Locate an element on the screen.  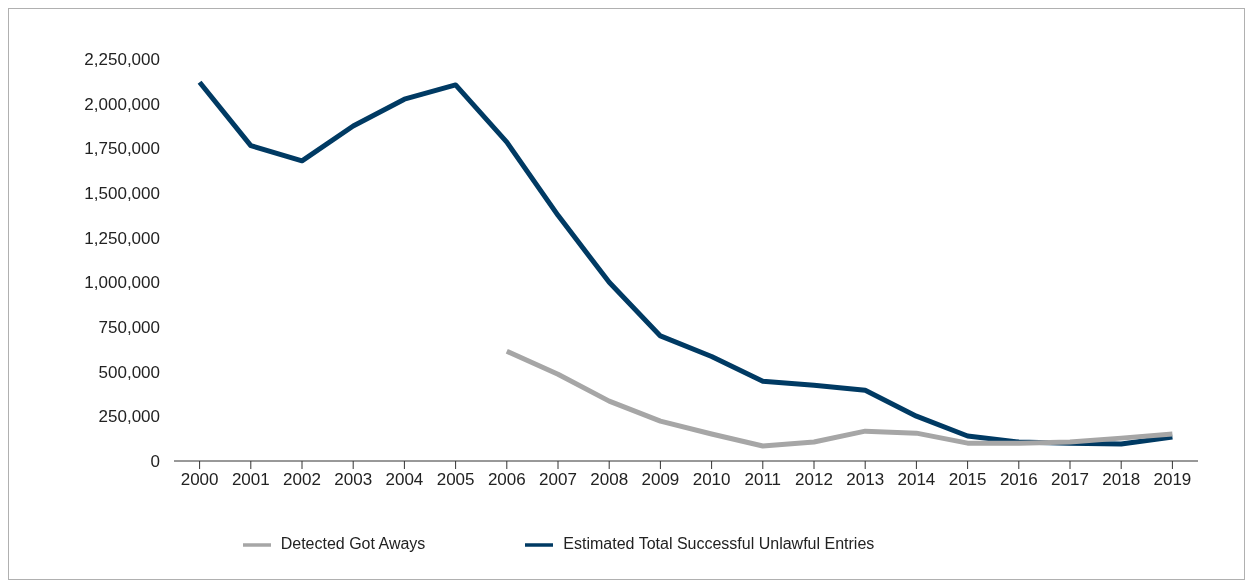
x-tick-label: 2012 is located at coordinates (814, 480).